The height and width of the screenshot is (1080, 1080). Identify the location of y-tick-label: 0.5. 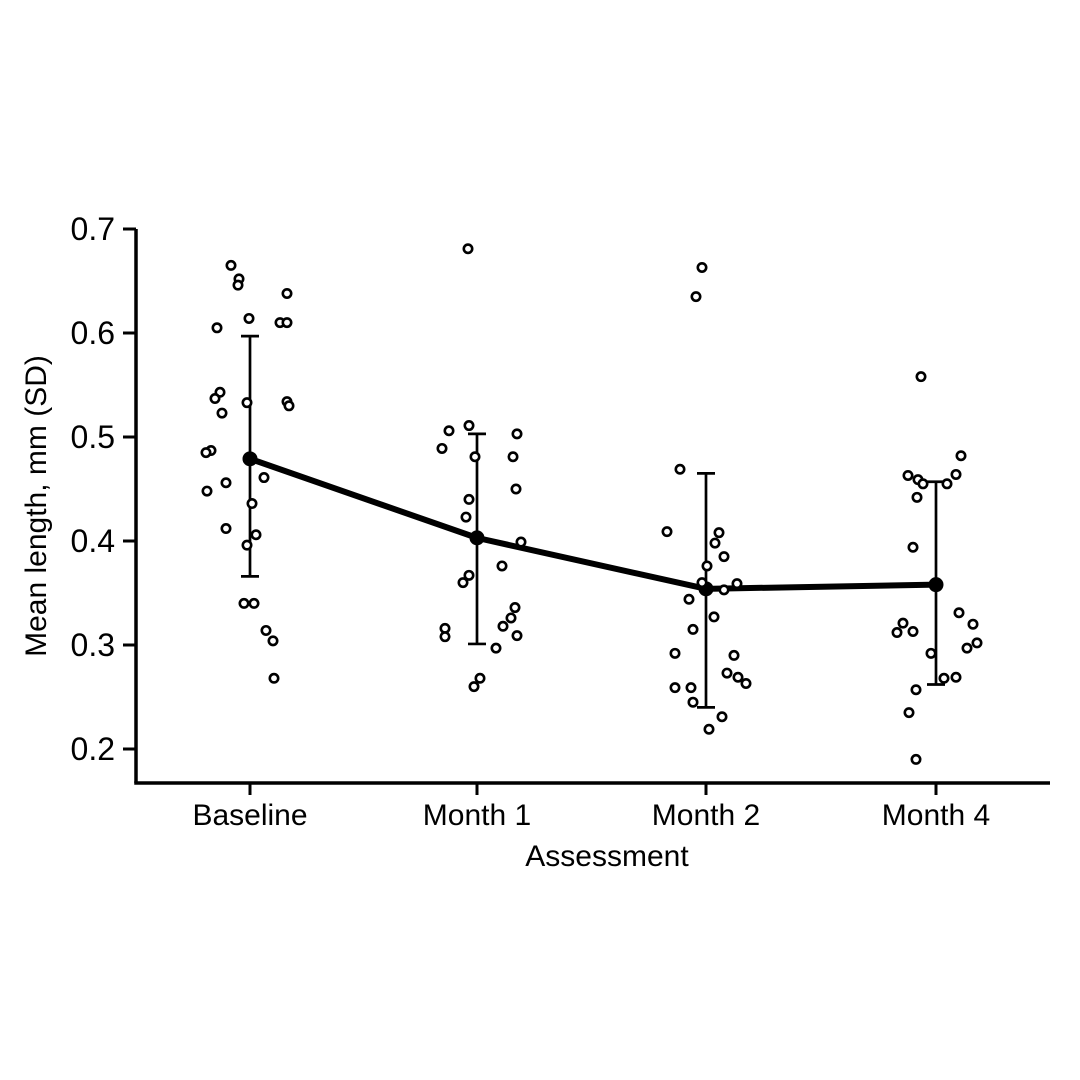
(93, 437).